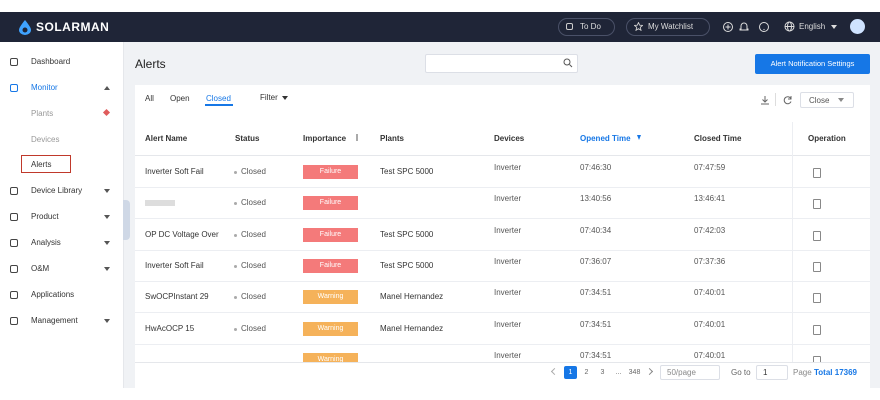 The width and height of the screenshot is (880, 400). What do you see at coordinates (788, 100) in the screenshot?
I see `refresh-icon` at bounding box center [788, 100].